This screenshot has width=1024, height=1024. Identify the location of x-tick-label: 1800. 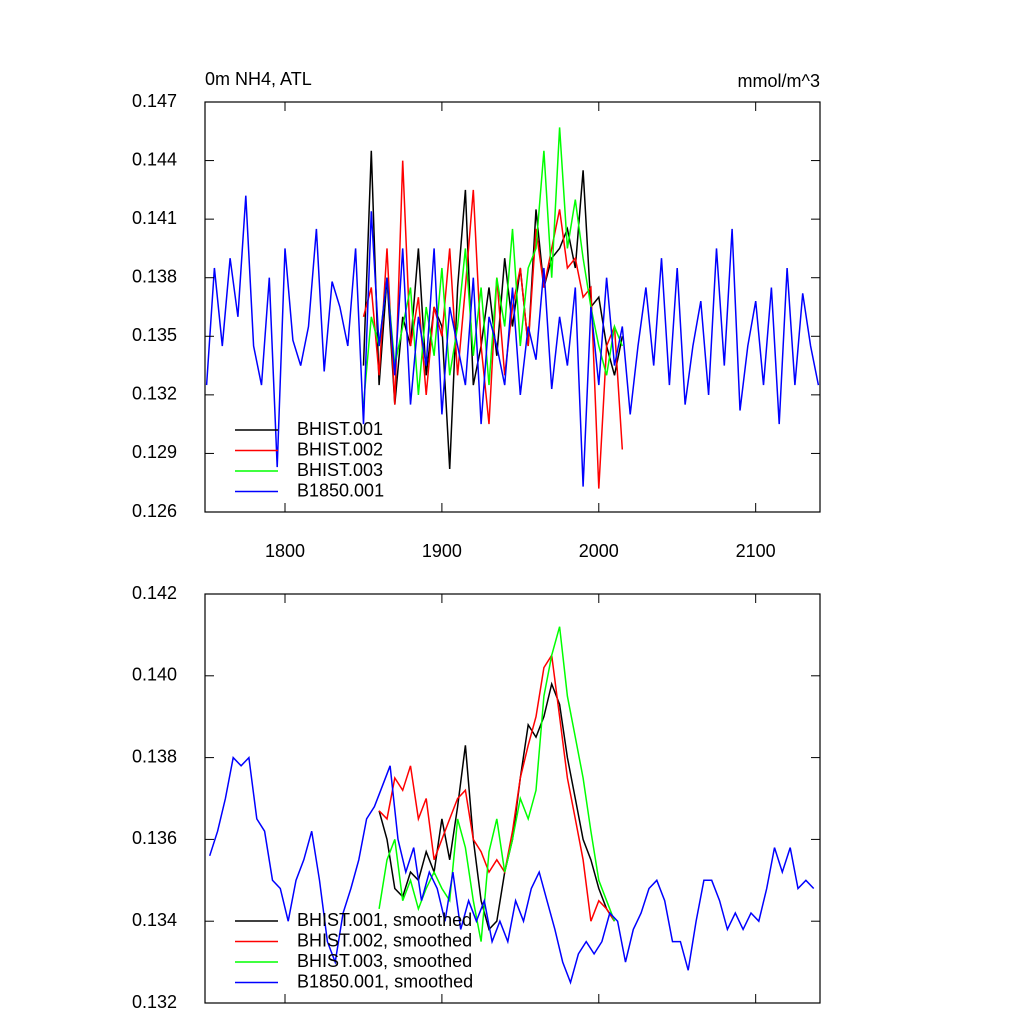
(285, 551).